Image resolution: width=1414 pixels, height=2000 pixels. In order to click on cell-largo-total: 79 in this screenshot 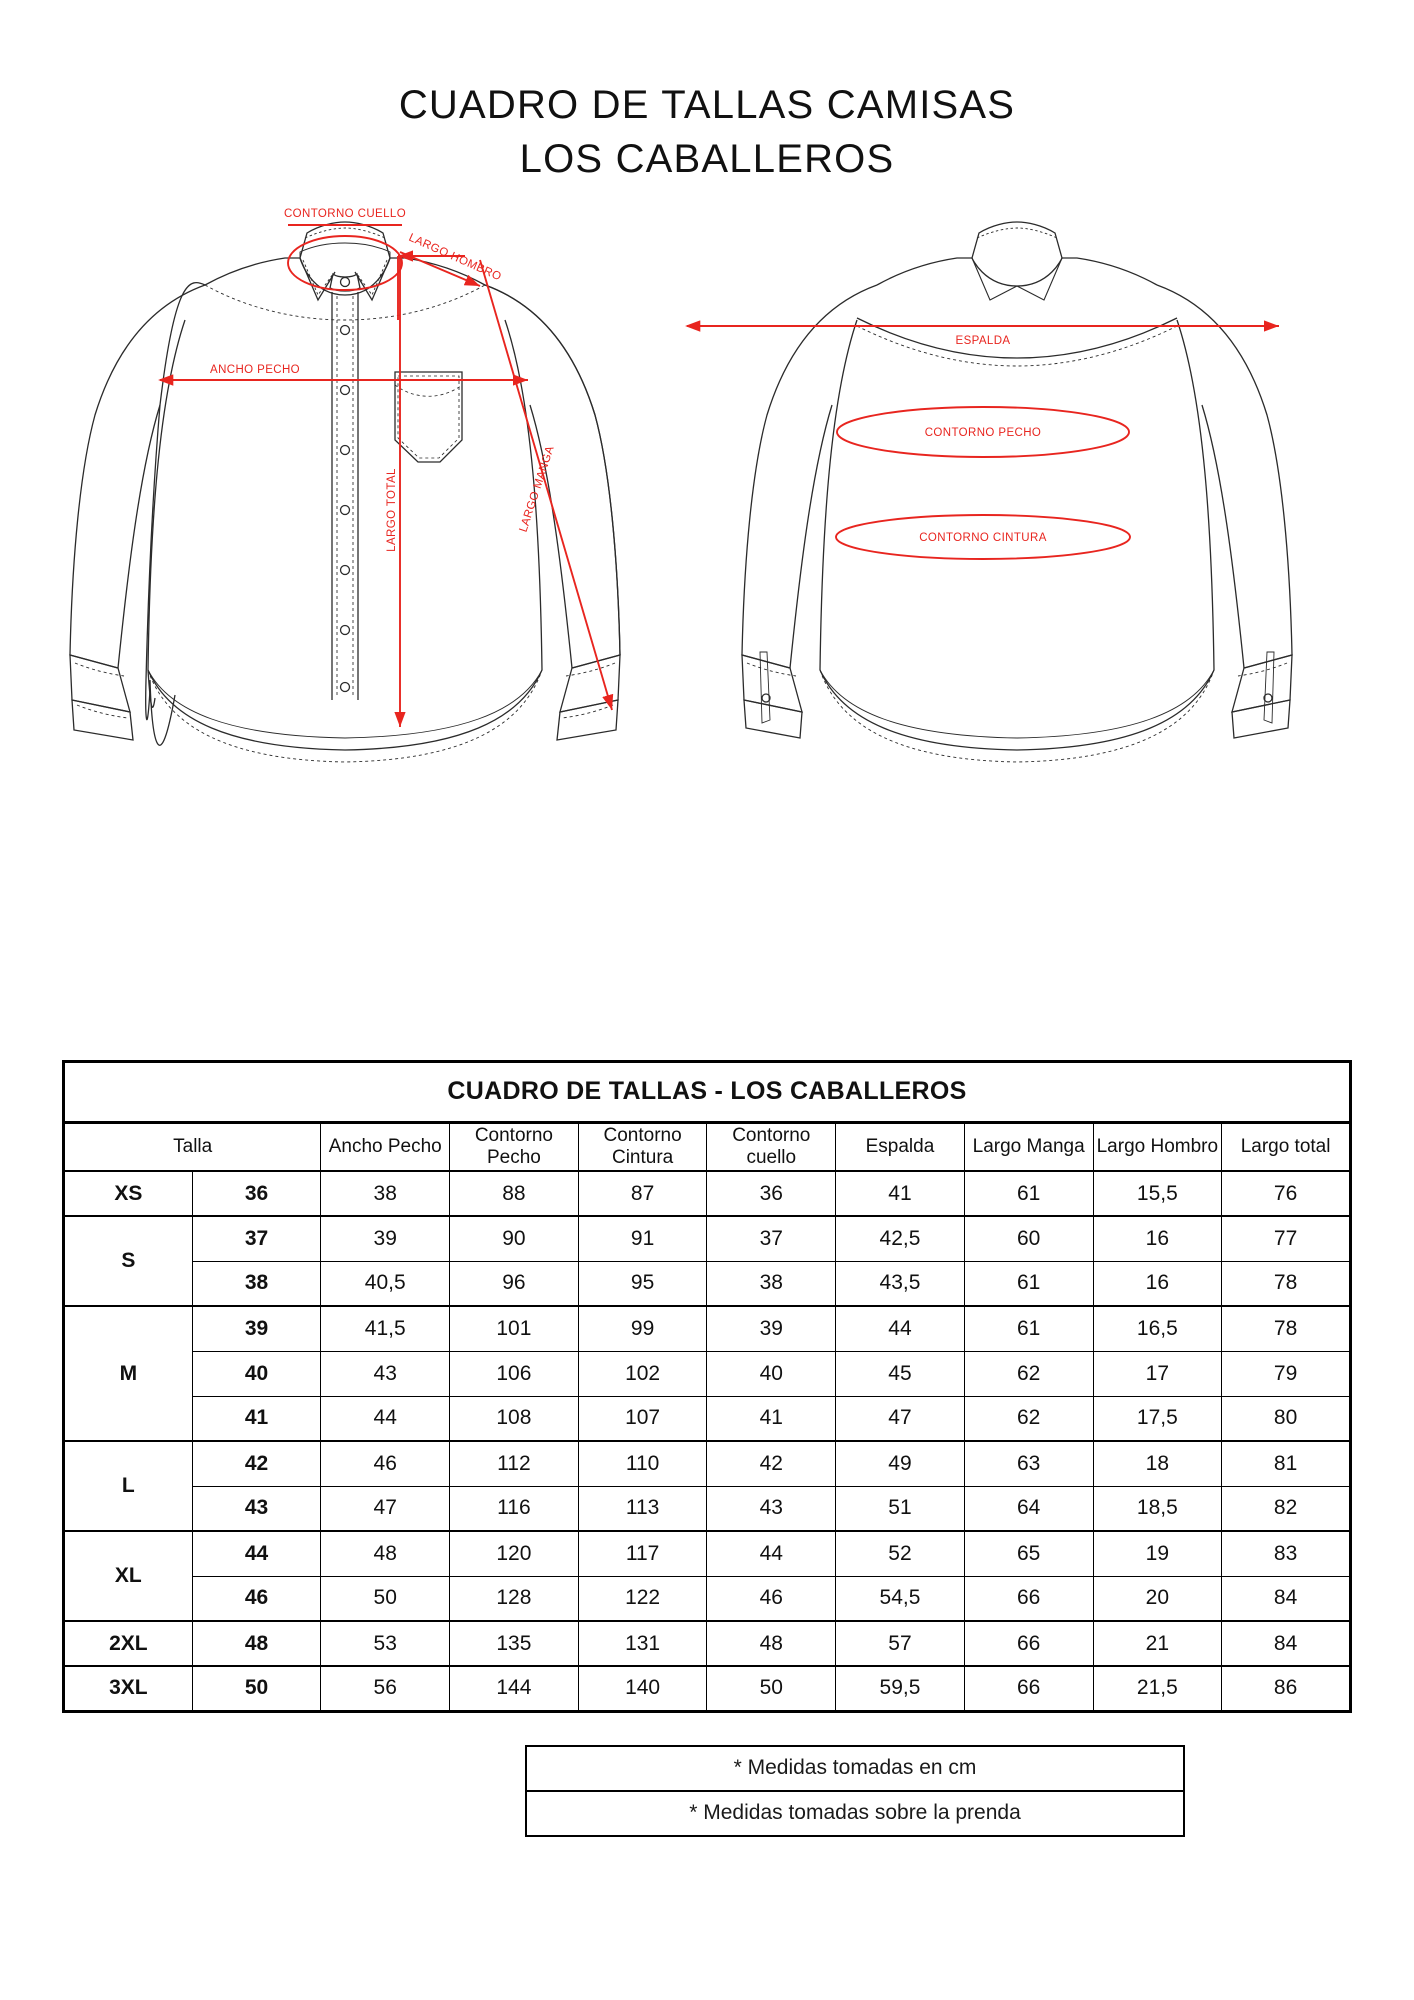, I will do `click(1286, 1373)`.